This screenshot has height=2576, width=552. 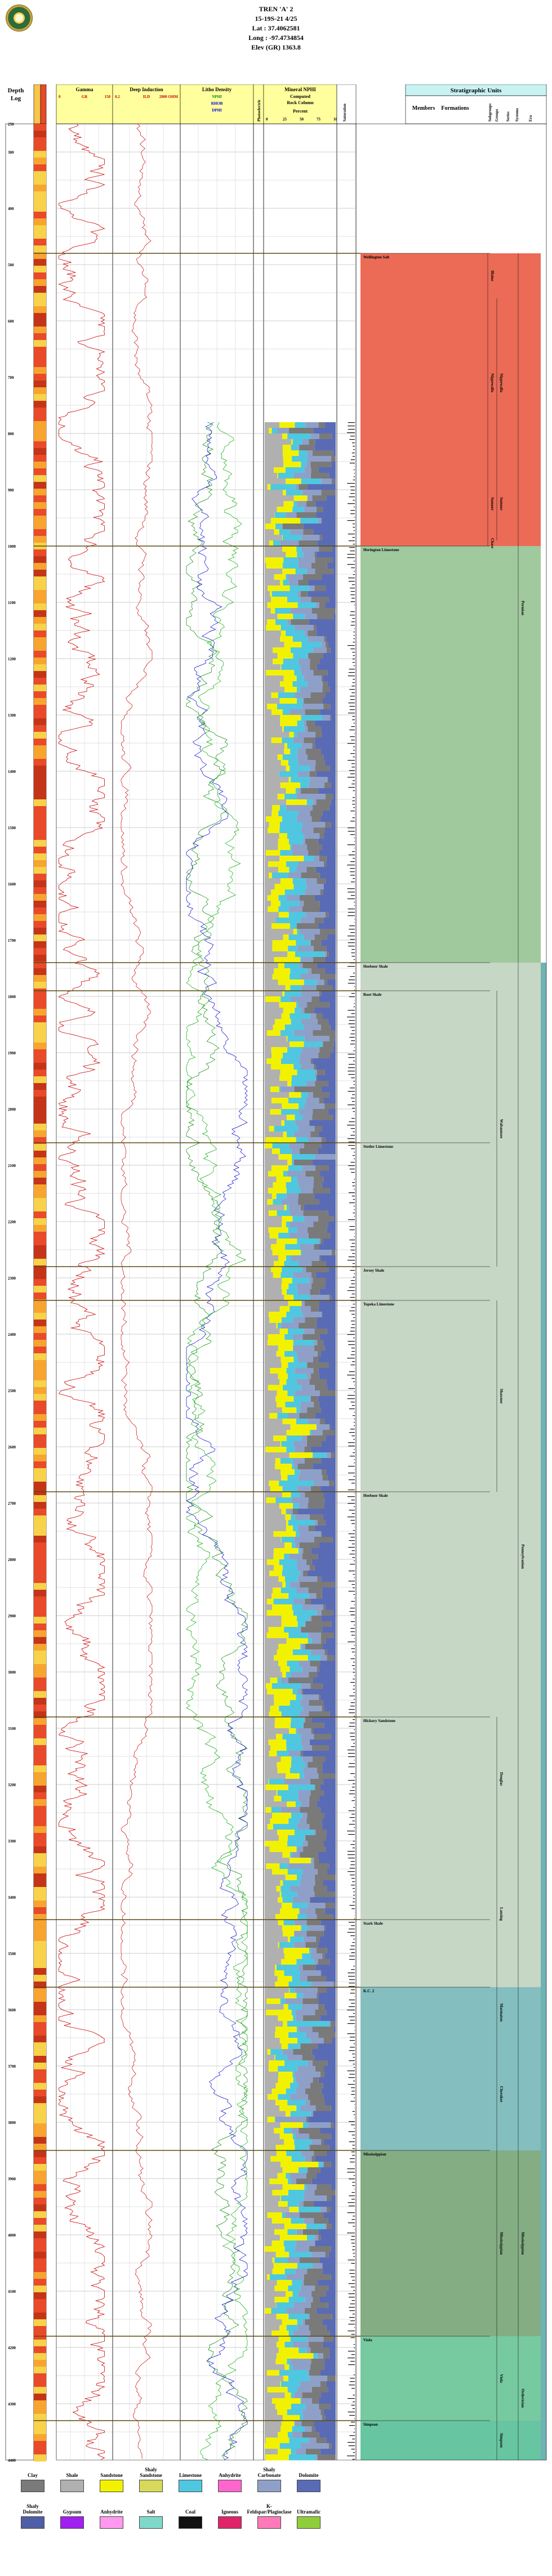 I want to click on legend-swatch, so click(x=190, y=2486).